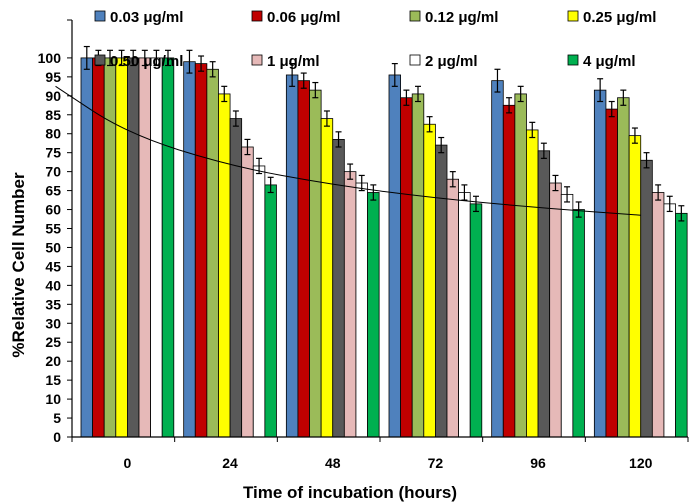 This screenshot has height=502, width=690. What do you see at coordinates (538, 463) in the screenshot?
I see `x-tick-label: 96` at bounding box center [538, 463].